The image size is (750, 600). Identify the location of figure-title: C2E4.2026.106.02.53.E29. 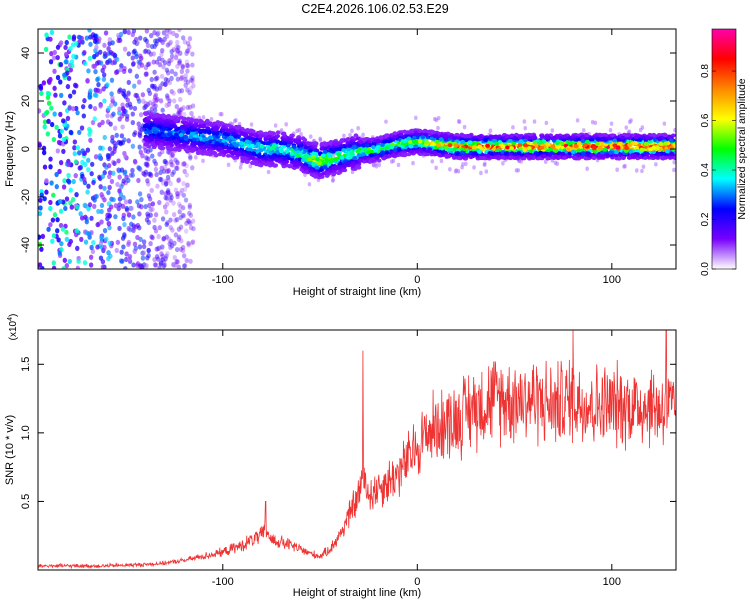
(375, 9).